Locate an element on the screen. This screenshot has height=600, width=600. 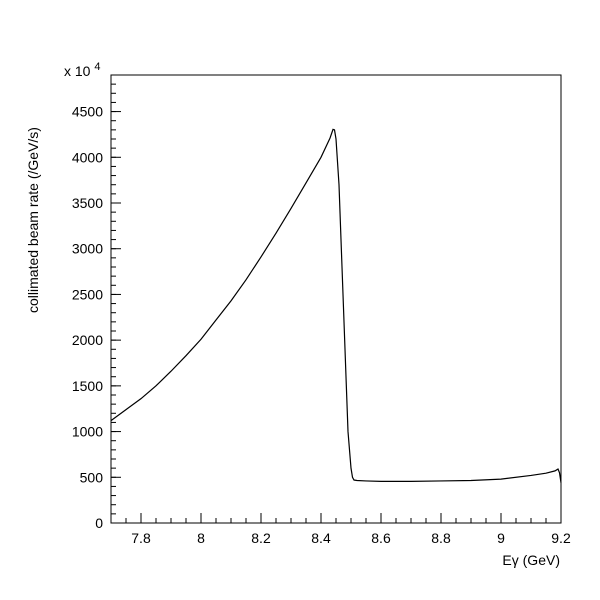
y-tick-label: 3500 is located at coordinates (87, 203).